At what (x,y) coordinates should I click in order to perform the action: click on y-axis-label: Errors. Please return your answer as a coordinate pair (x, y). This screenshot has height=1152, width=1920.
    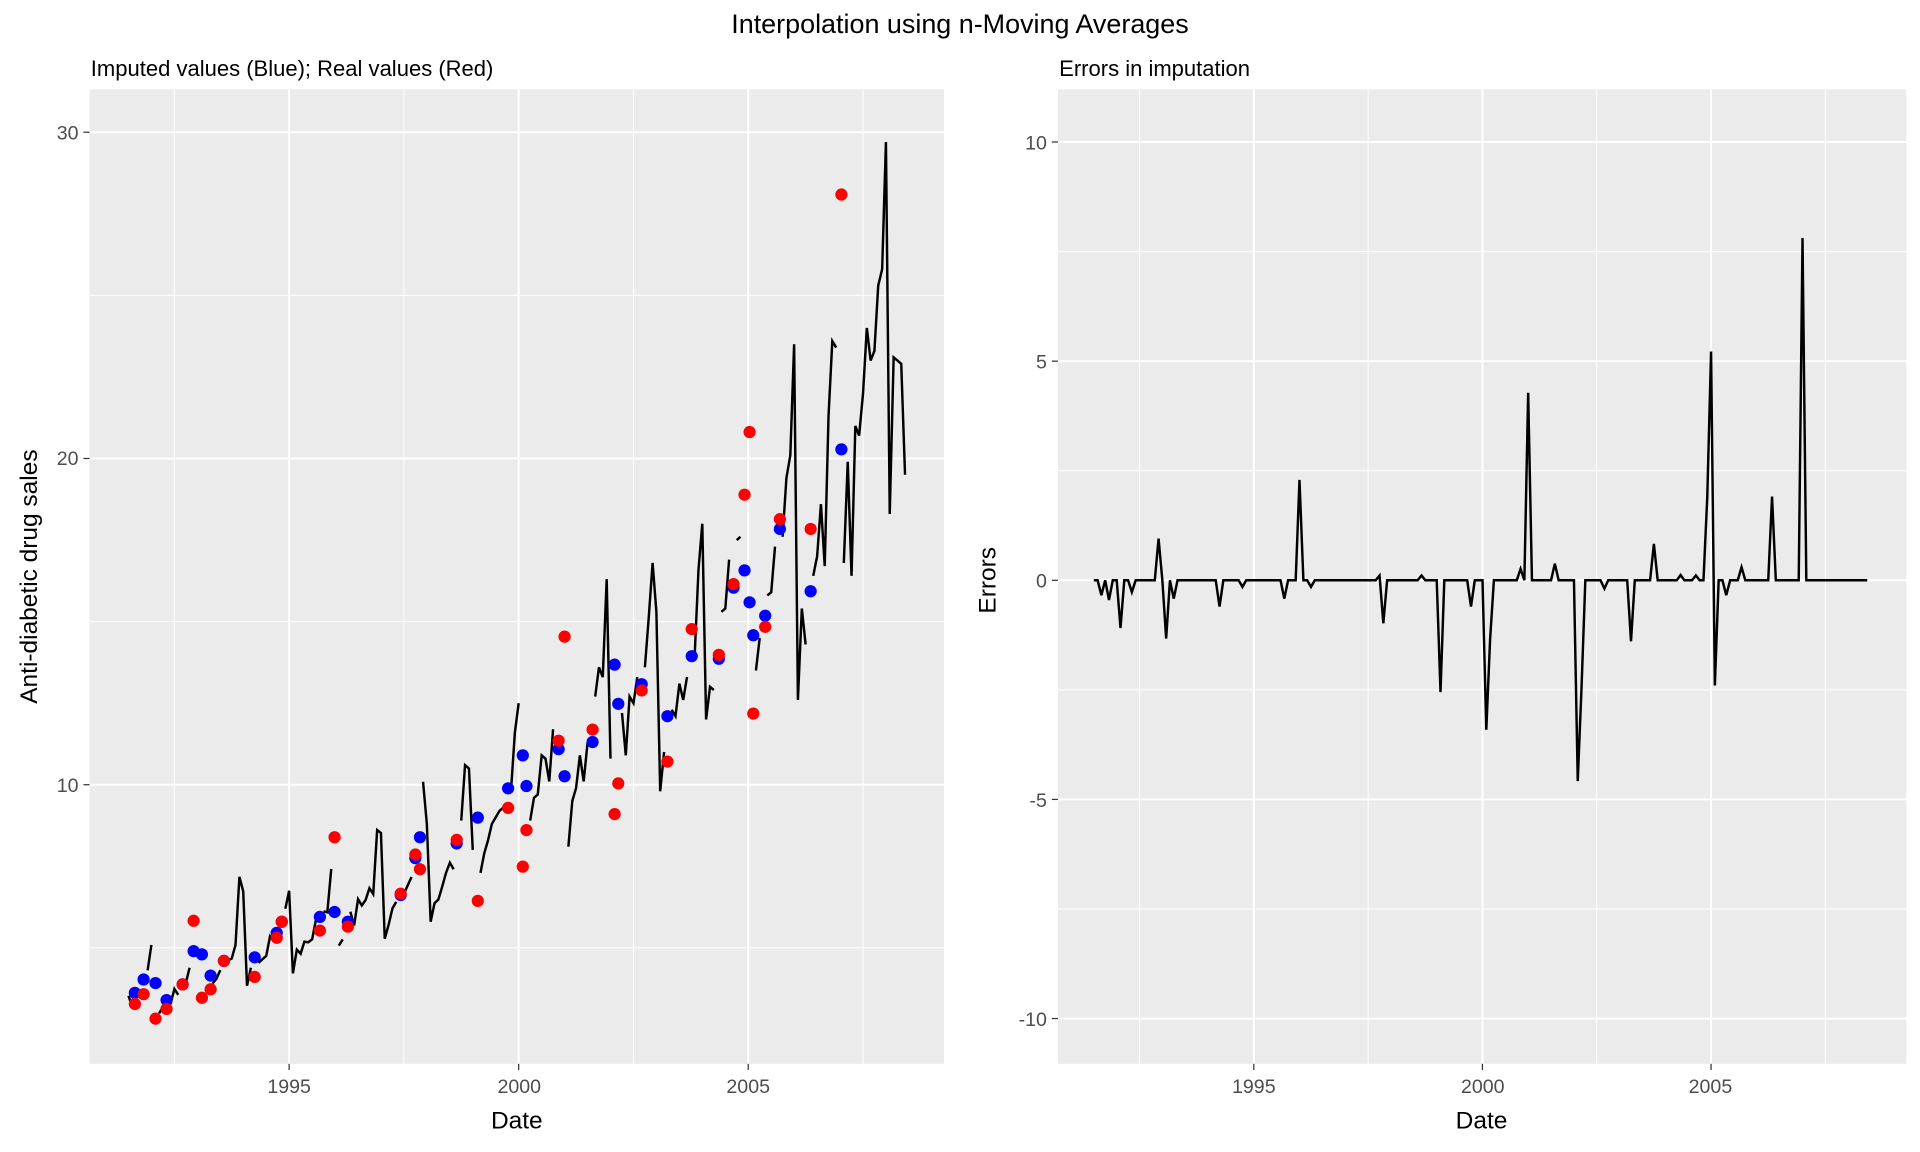
    Looking at the image, I should click on (988, 580).